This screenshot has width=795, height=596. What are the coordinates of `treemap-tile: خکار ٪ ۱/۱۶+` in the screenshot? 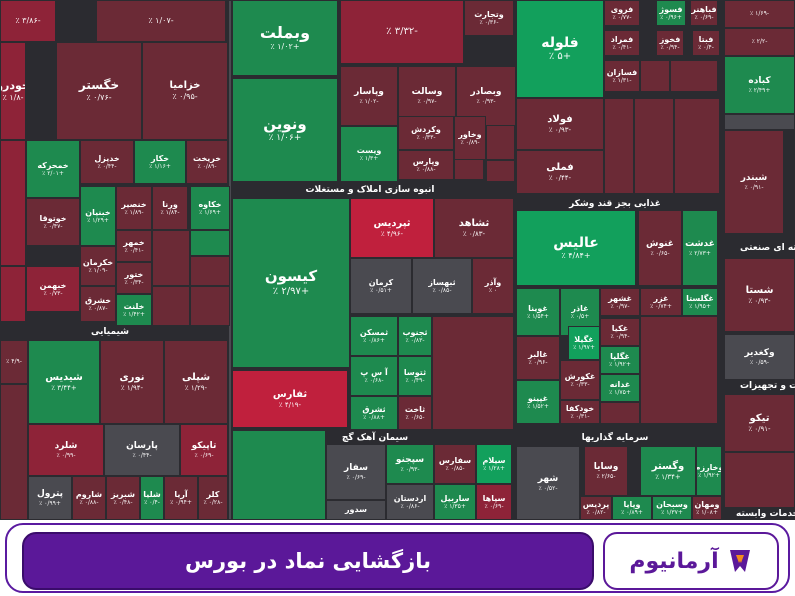 It's located at (160, 162).